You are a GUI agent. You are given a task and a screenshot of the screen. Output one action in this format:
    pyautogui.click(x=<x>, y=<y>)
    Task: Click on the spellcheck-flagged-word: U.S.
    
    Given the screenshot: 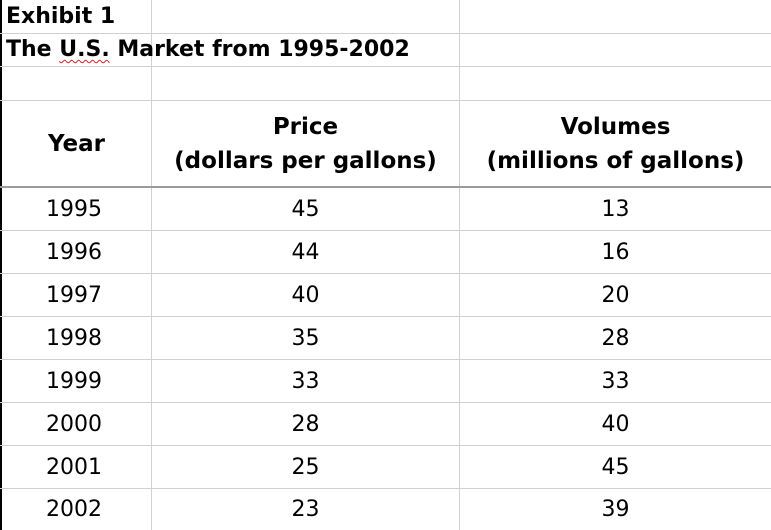 What is the action you would take?
    pyautogui.click(x=84, y=49)
    